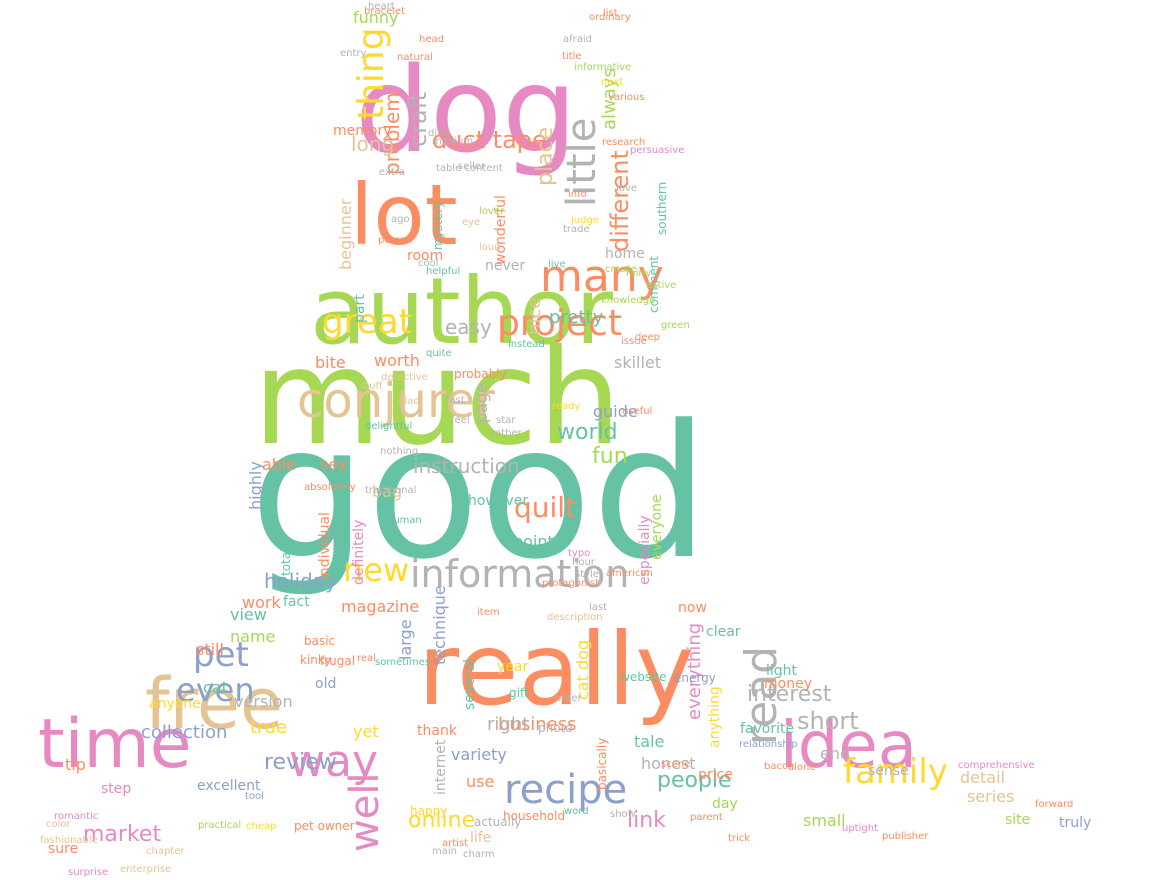  I want to click on cloud-word: small, so click(824, 821).